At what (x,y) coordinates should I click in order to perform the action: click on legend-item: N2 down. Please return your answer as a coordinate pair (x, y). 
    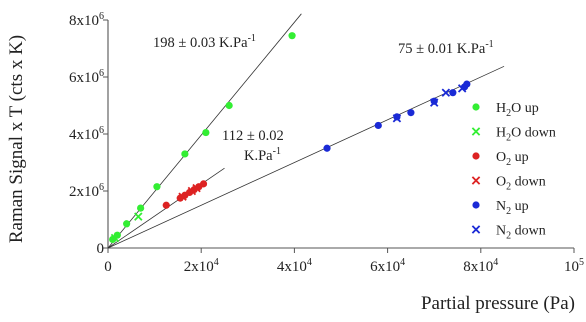
    Looking at the image, I should click on (508, 233).